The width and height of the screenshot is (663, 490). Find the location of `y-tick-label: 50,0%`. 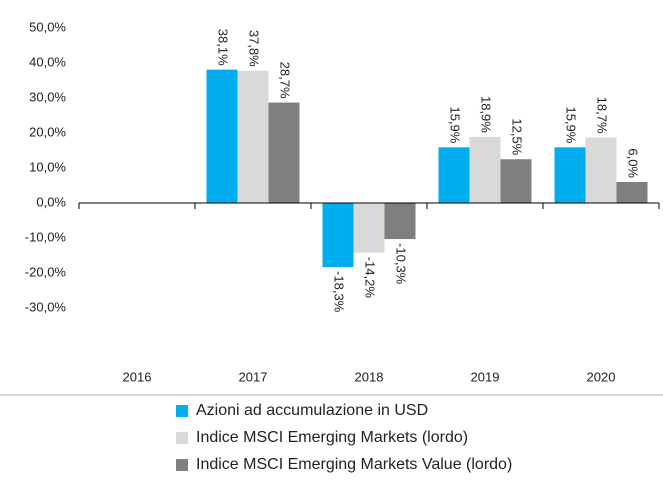

y-tick-label: 50,0% is located at coordinates (47, 26).